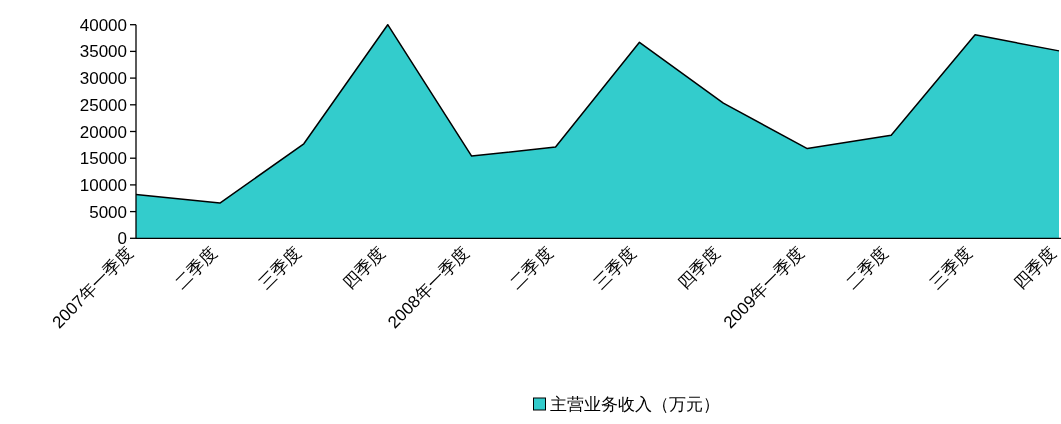  Describe the element at coordinates (103, 52) in the screenshot. I see `y-tick-label: 35000` at that location.